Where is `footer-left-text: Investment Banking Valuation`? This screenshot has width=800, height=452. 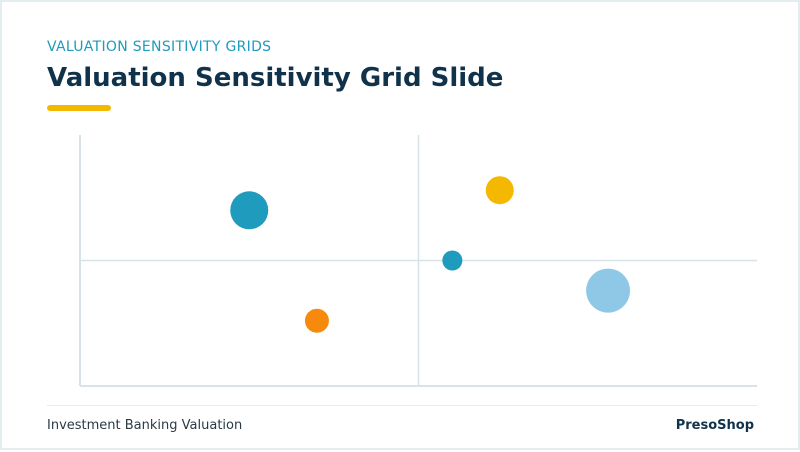
footer-left-text: Investment Banking Valuation is located at coordinates (145, 425).